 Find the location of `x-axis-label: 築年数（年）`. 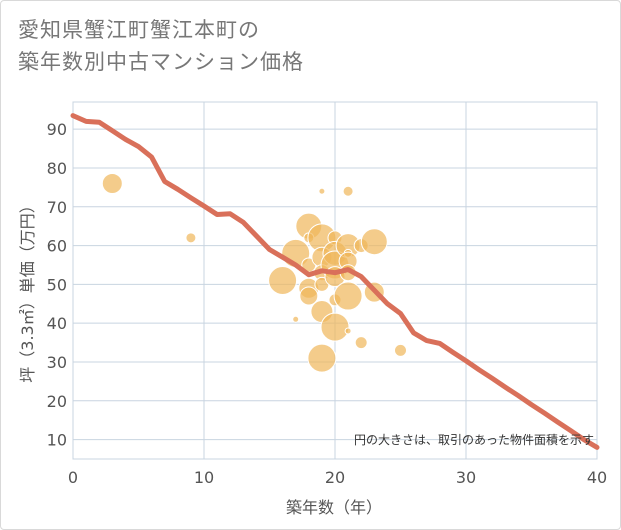

x-axis-label: 築年数（年） is located at coordinates (334, 507).